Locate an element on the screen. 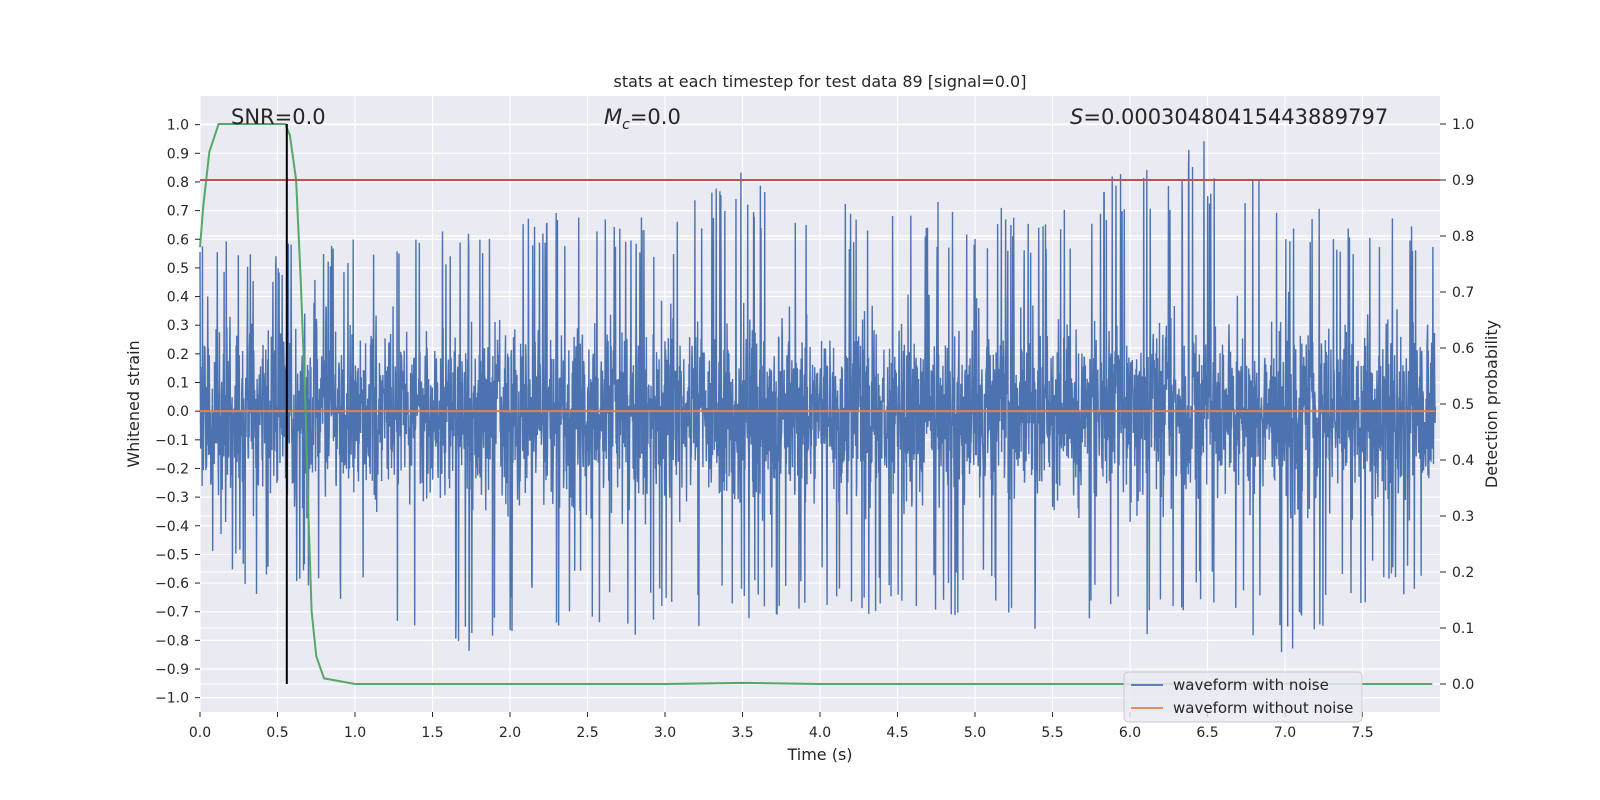  y2-tick-label: 0.9 is located at coordinates (1463, 181).